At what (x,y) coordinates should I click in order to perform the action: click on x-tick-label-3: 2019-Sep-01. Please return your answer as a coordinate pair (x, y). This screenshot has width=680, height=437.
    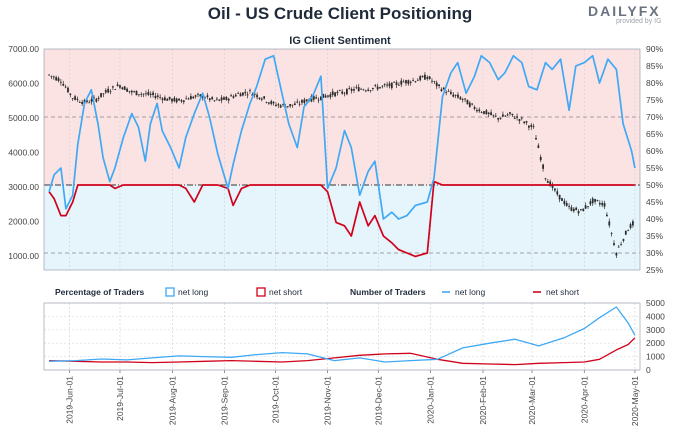
    Looking at the image, I should click on (225, 400).